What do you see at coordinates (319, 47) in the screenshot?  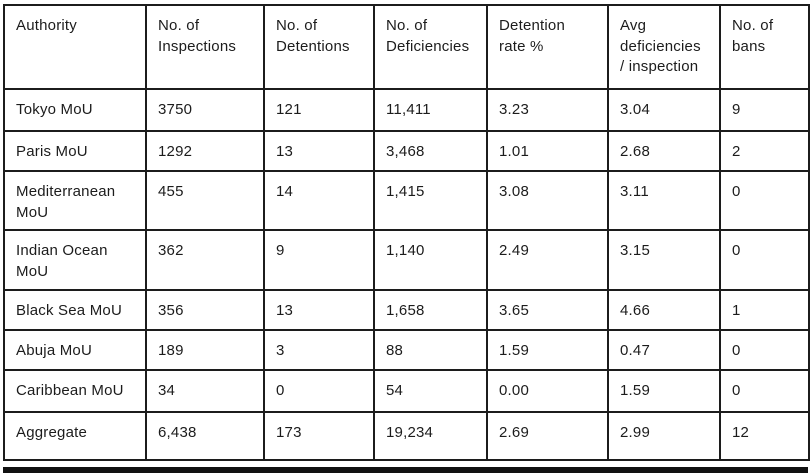 I see `header-cell-detentions: No. of Detentions` at bounding box center [319, 47].